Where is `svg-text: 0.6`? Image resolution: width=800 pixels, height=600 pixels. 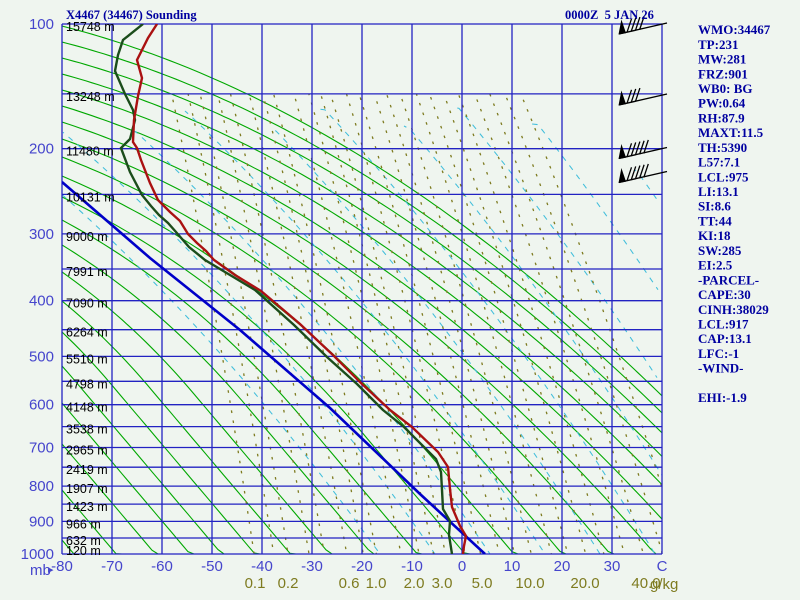
svg-text: 0.6 is located at coordinates (349, 583).